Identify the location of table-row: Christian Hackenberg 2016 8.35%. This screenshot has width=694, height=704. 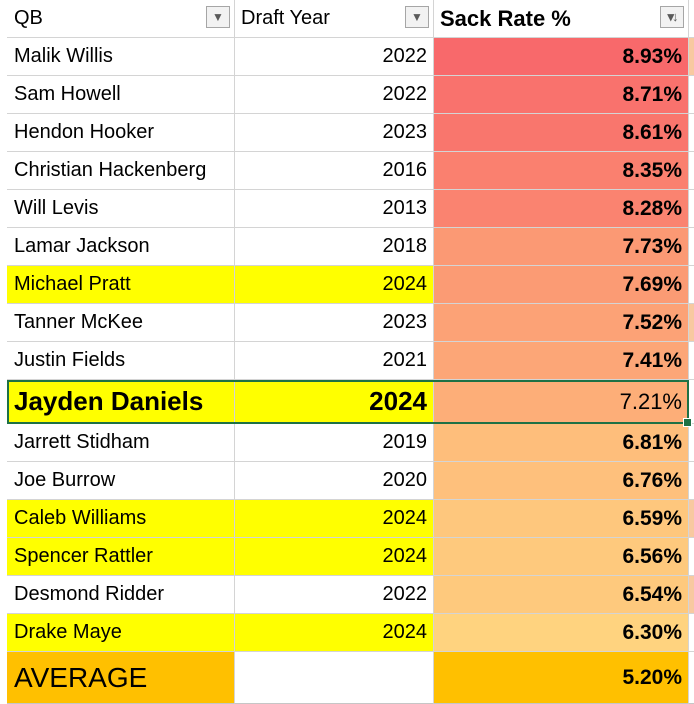
(347, 171).